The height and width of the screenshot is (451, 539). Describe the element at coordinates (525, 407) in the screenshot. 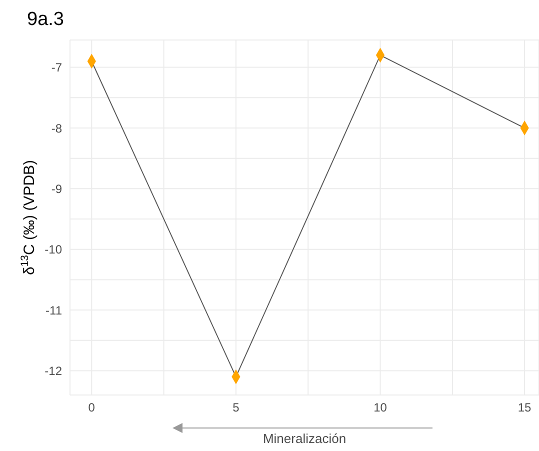

I see `x-tick-label: 15` at that location.